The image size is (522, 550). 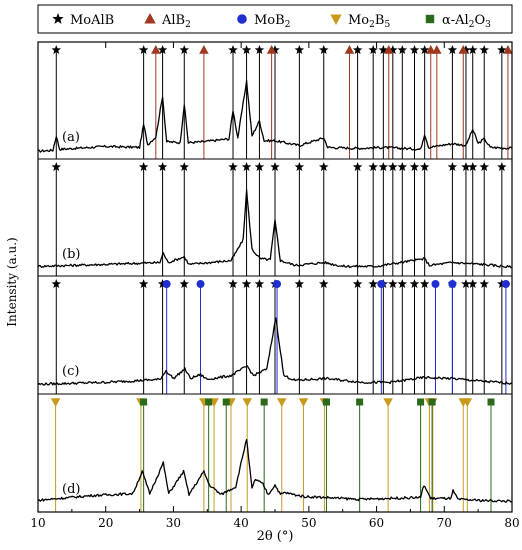 I want to click on legend-entry-0: MoAlB, so click(x=92, y=20).